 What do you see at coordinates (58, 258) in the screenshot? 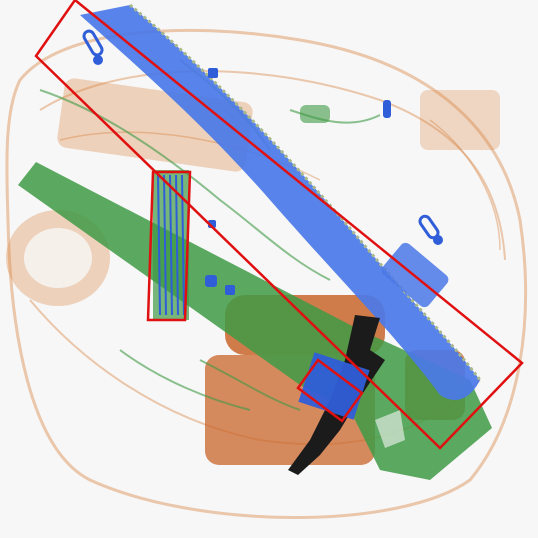
I see `round-organic-object` at bounding box center [58, 258].